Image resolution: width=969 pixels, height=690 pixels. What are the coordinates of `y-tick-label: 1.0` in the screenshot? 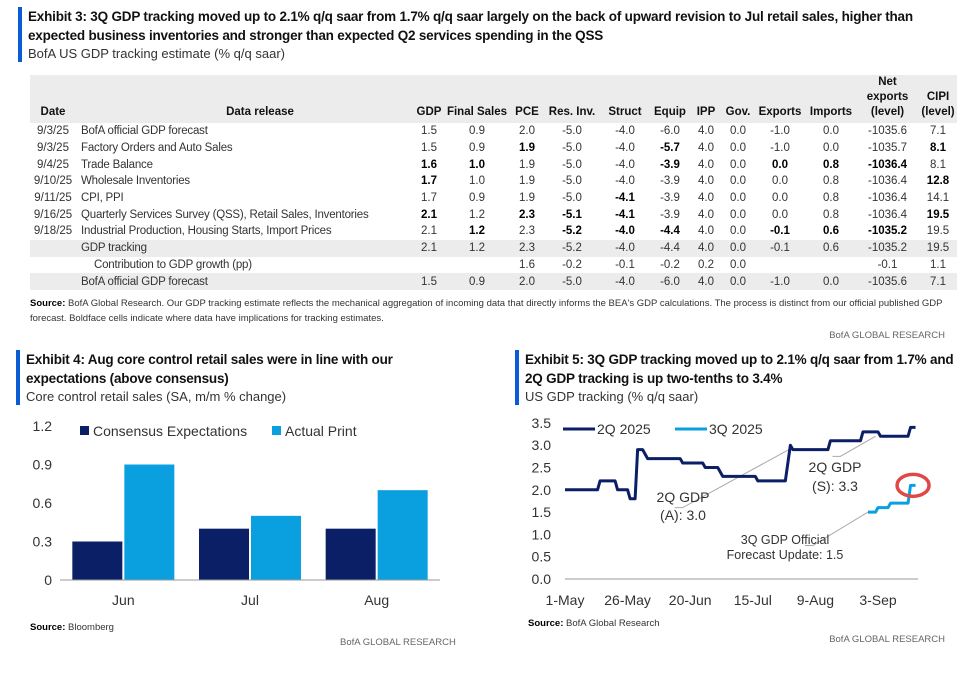 It's located at (542, 534).